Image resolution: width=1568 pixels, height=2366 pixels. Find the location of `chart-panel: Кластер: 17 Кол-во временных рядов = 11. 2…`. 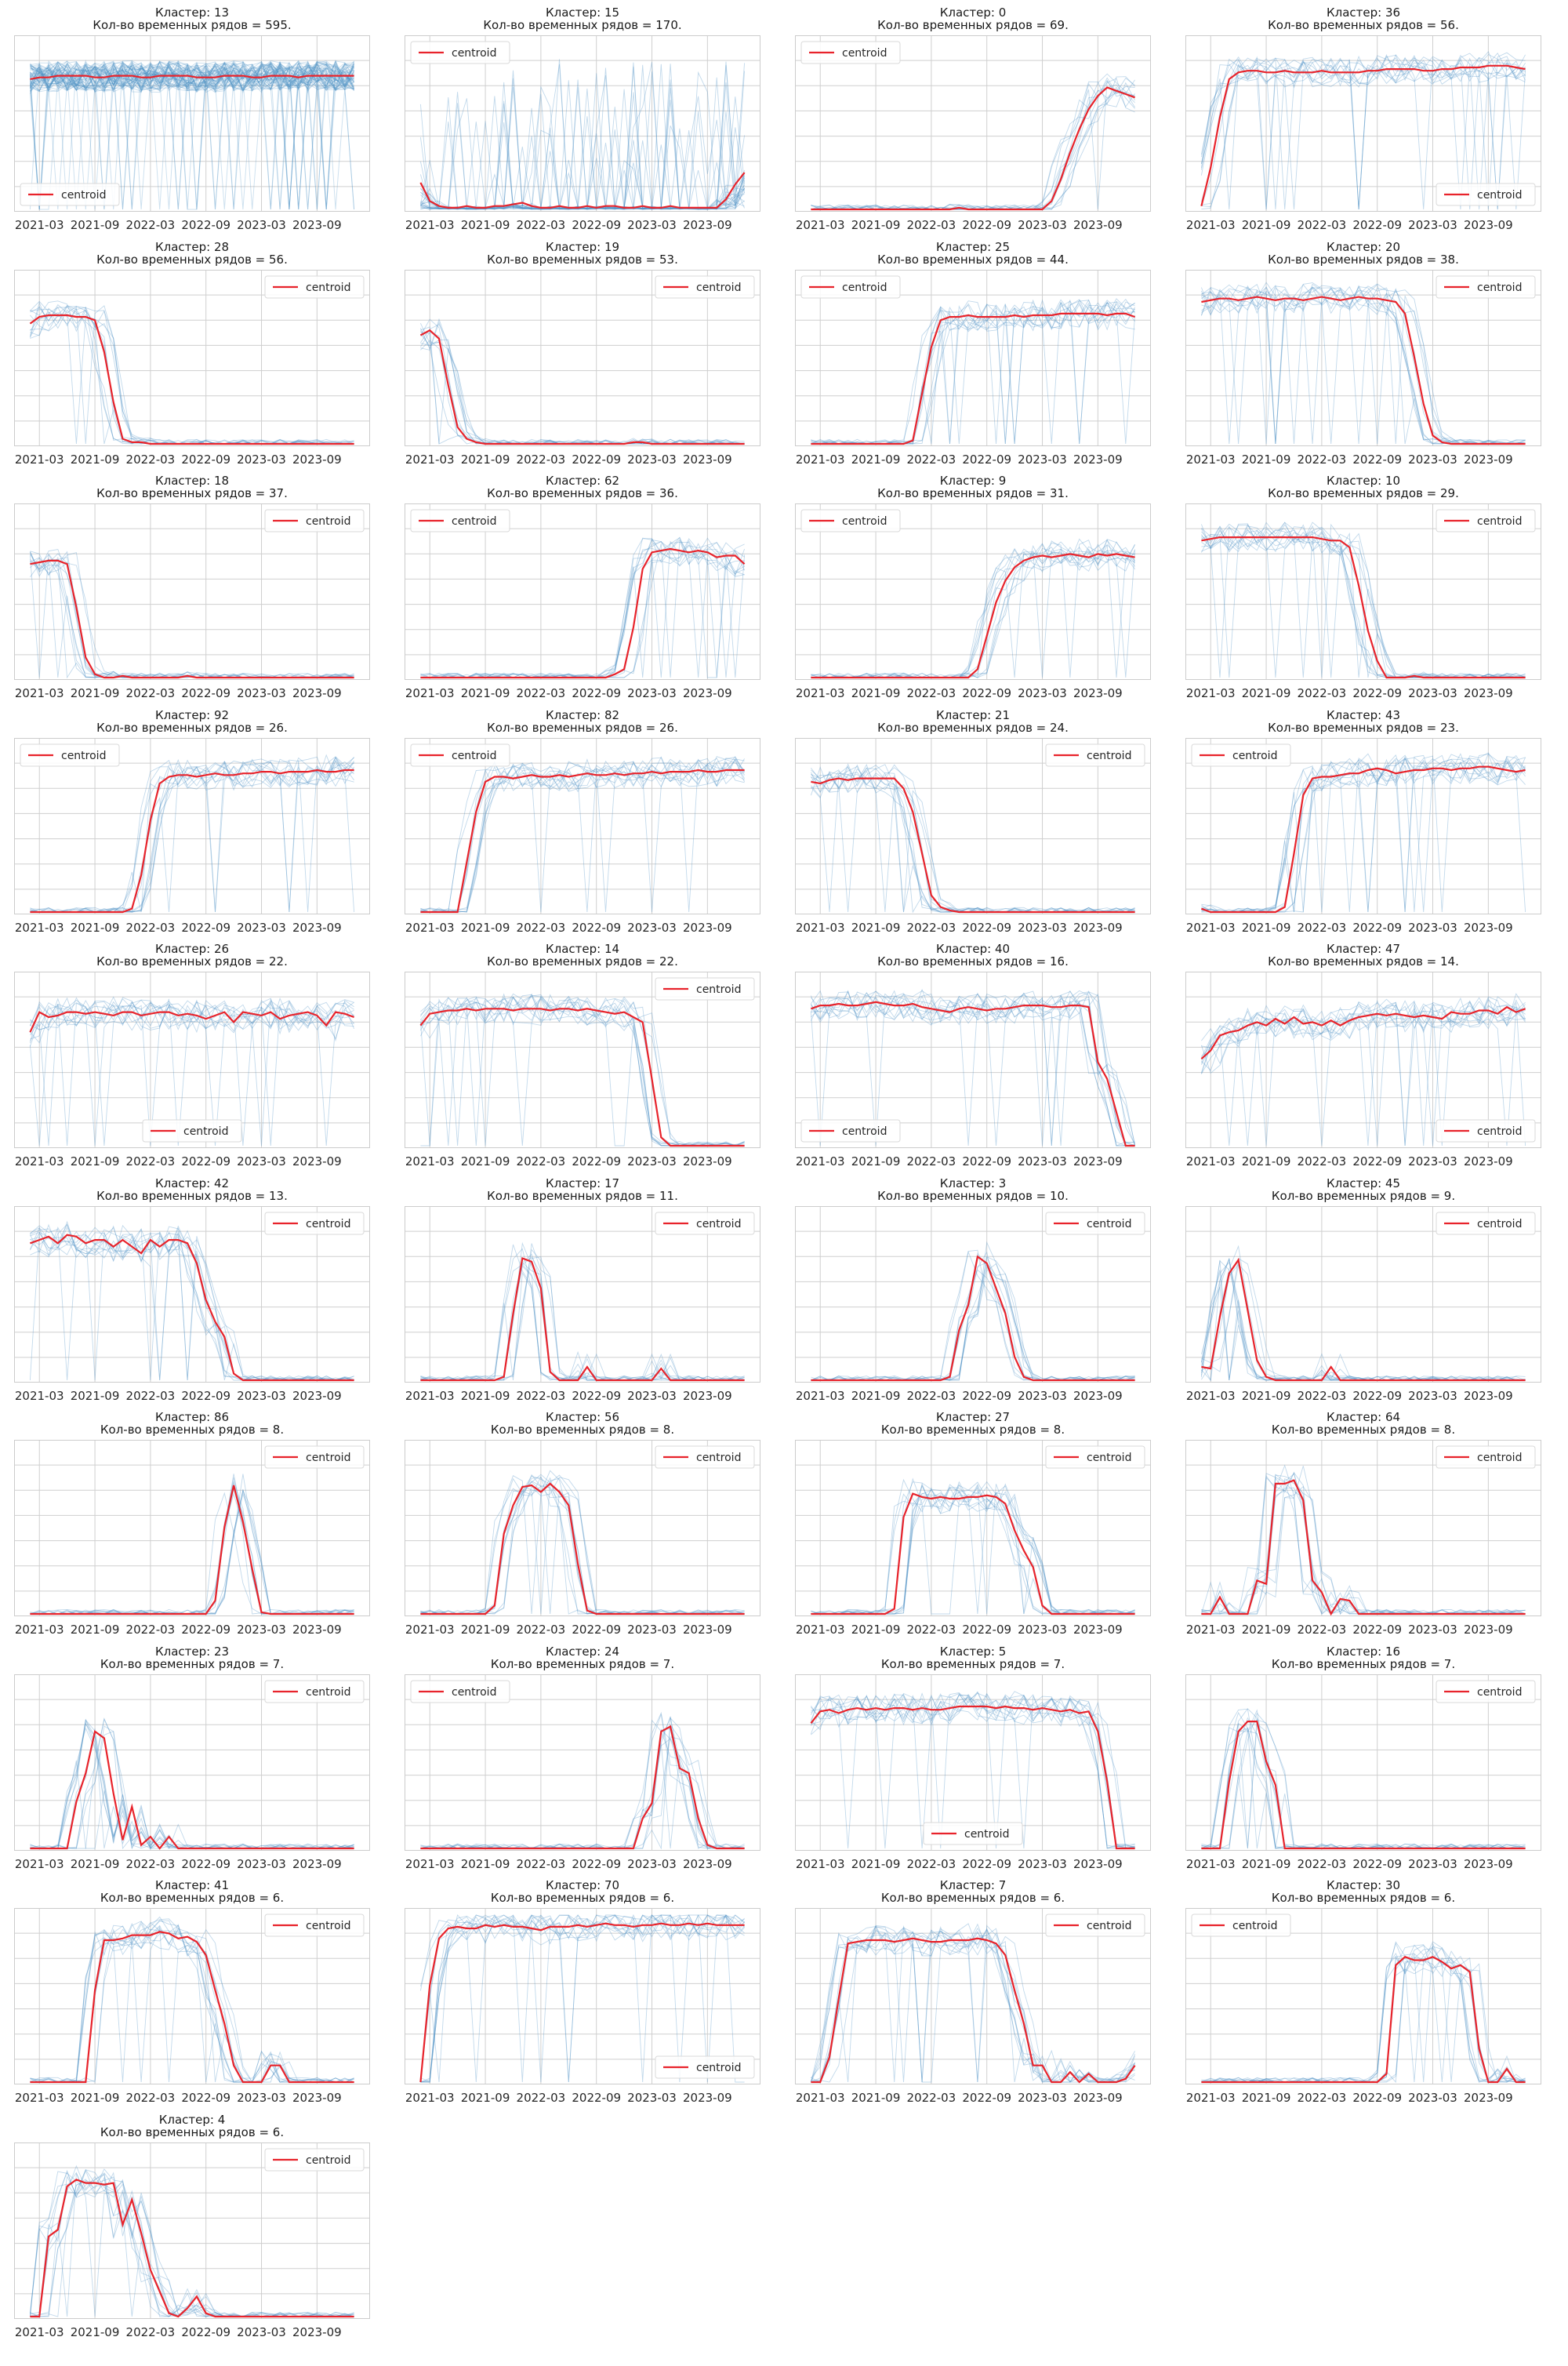

chart-panel: Кластер: 17 Кол-во временных рядов = 11. 2… is located at coordinates (582, 1291).